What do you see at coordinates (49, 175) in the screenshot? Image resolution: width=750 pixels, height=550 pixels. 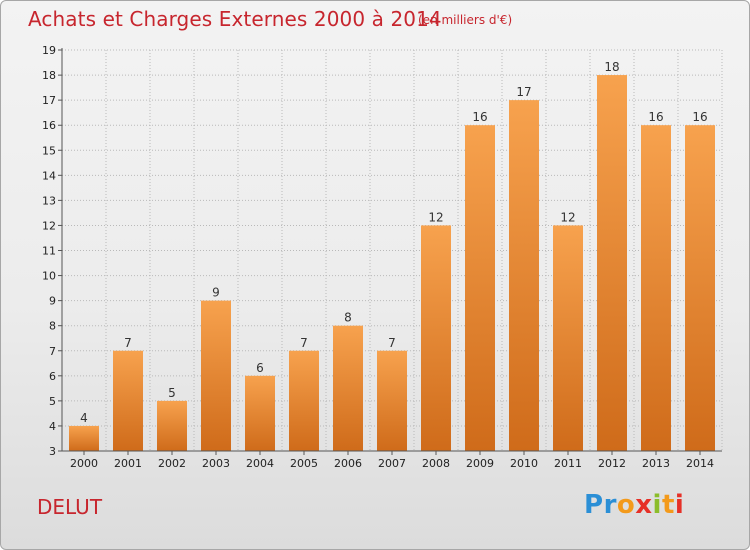 I see `y-tick-label: 14` at bounding box center [49, 175].